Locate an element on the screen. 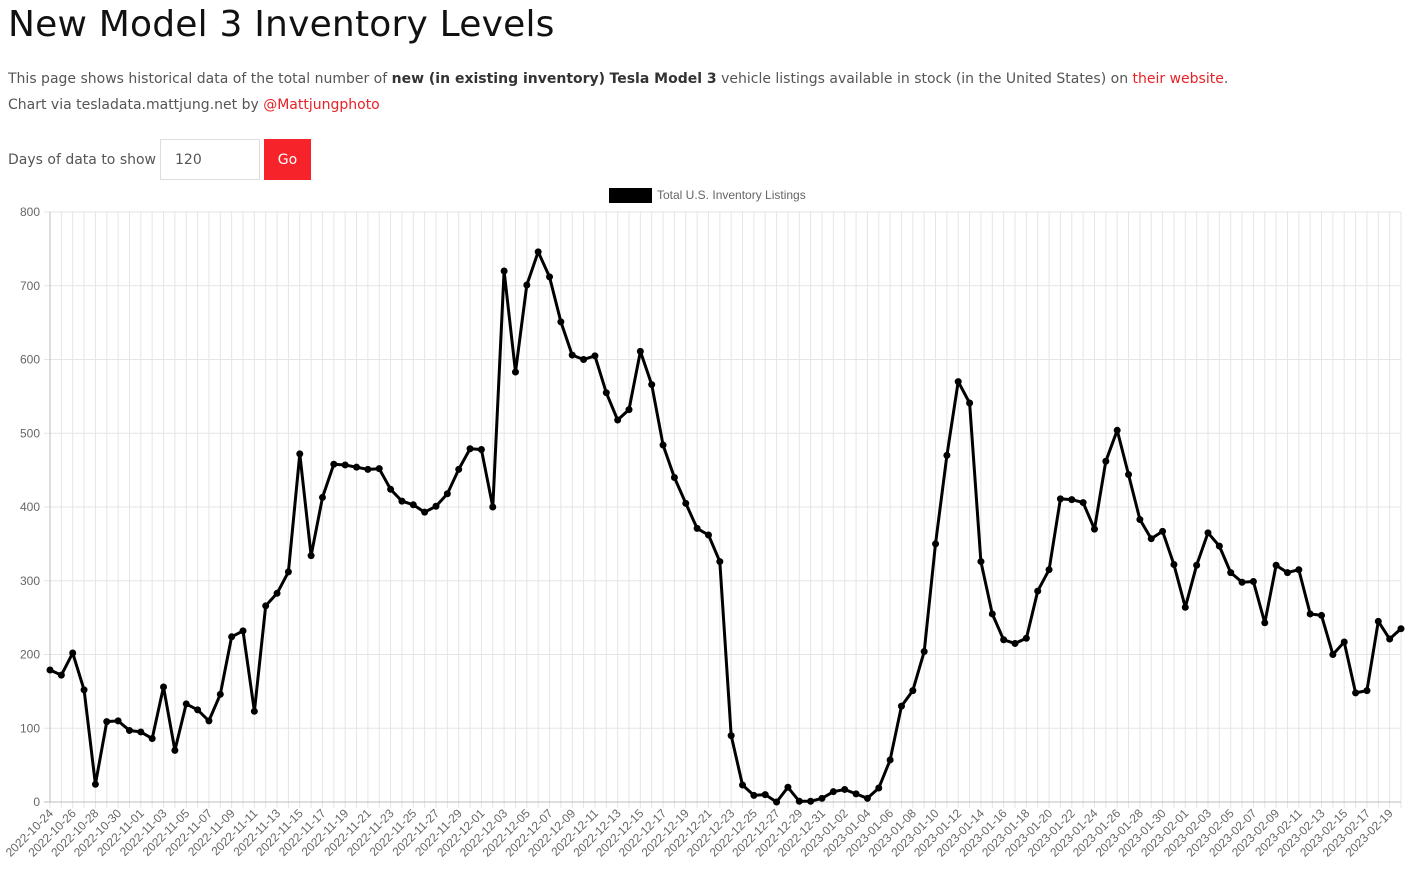 This screenshot has height=872, width=1416. y-tick-label: 300 is located at coordinates (30, 581).